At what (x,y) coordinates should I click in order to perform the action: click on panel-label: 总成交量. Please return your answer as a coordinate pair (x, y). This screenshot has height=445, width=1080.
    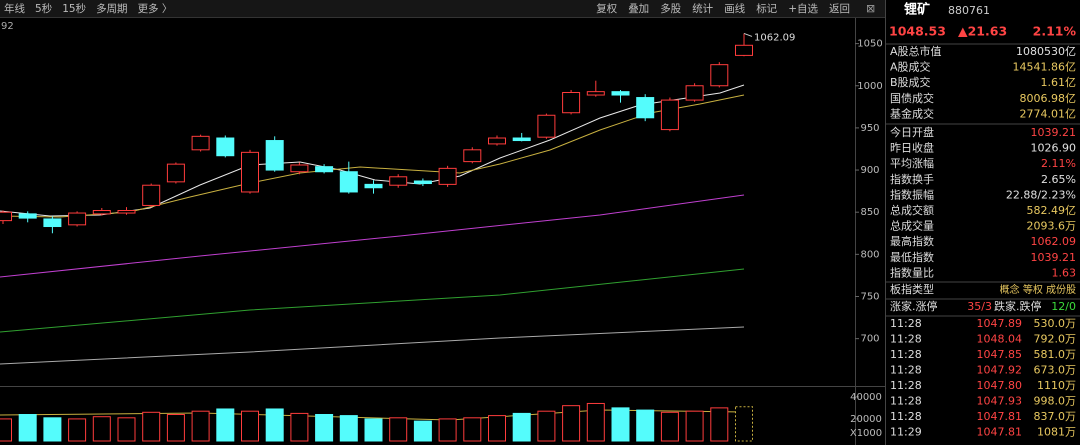
    Looking at the image, I should click on (912, 226).